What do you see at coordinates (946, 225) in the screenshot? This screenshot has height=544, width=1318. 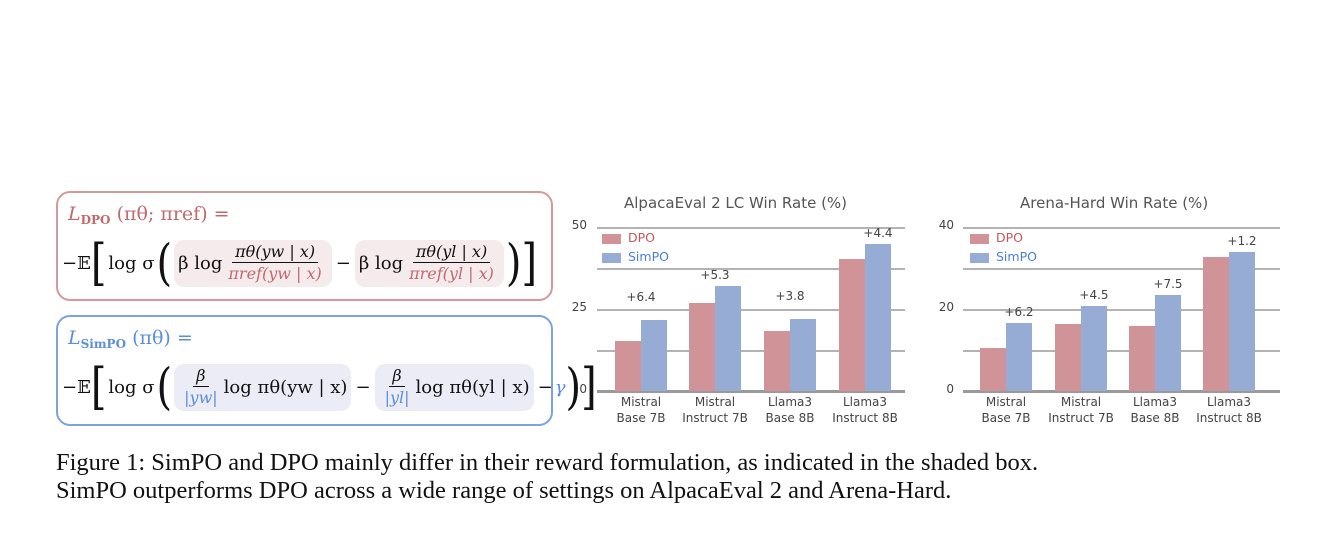 I see `y-tick-label: 40` at bounding box center [946, 225].